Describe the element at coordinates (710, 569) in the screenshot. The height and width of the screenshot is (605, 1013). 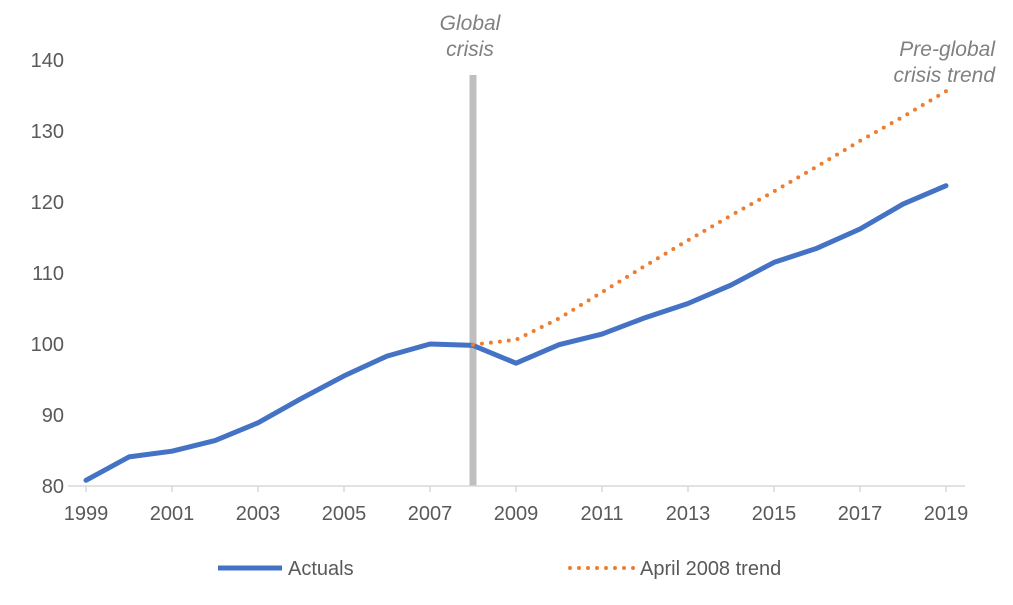
I see `legend-label: April 2008 trend` at that location.